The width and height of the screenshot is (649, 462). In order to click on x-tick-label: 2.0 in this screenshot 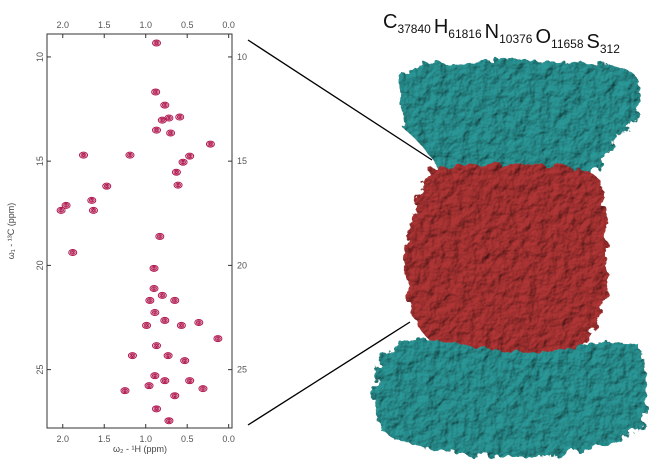, I will do `click(63, 439)`.